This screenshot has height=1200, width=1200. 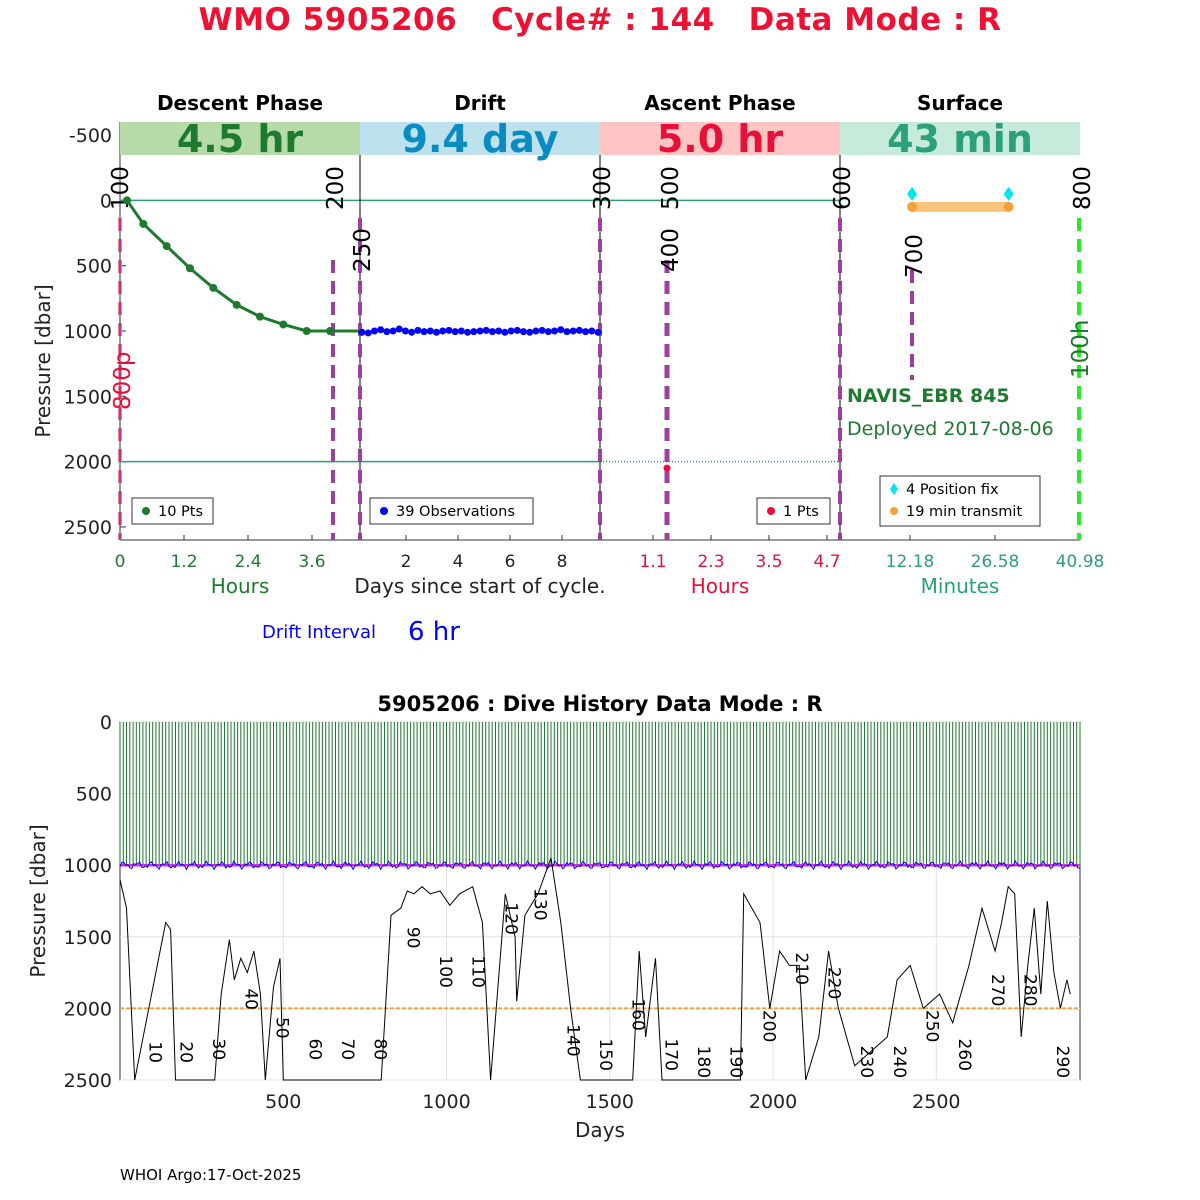 What do you see at coordinates (283, 1102) in the screenshot?
I see `x-tick-label: 500` at bounding box center [283, 1102].